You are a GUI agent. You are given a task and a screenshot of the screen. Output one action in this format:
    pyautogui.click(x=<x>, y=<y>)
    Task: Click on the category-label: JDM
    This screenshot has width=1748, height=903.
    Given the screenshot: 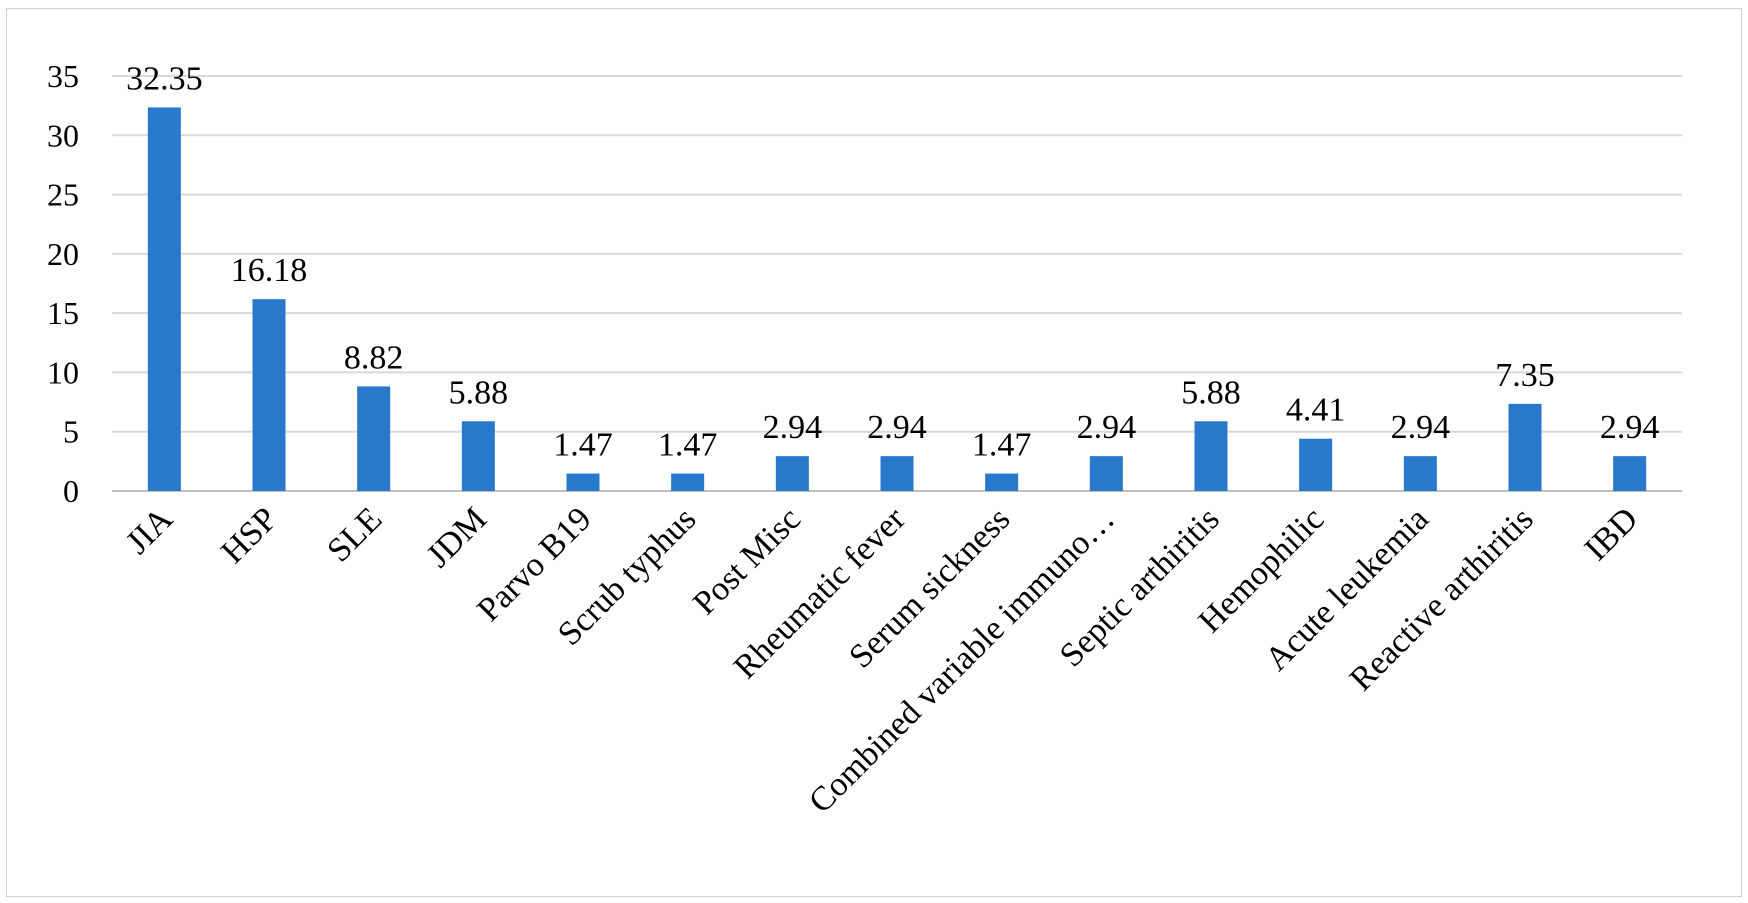 What is the action you would take?
    pyautogui.click(x=457, y=537)
    